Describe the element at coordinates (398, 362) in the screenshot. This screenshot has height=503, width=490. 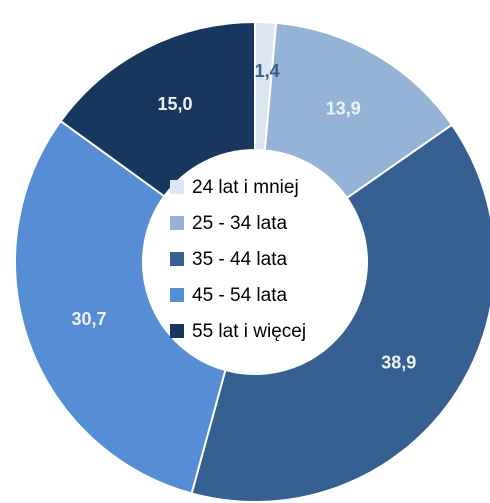
I see `data-label: 38,9` at that location.